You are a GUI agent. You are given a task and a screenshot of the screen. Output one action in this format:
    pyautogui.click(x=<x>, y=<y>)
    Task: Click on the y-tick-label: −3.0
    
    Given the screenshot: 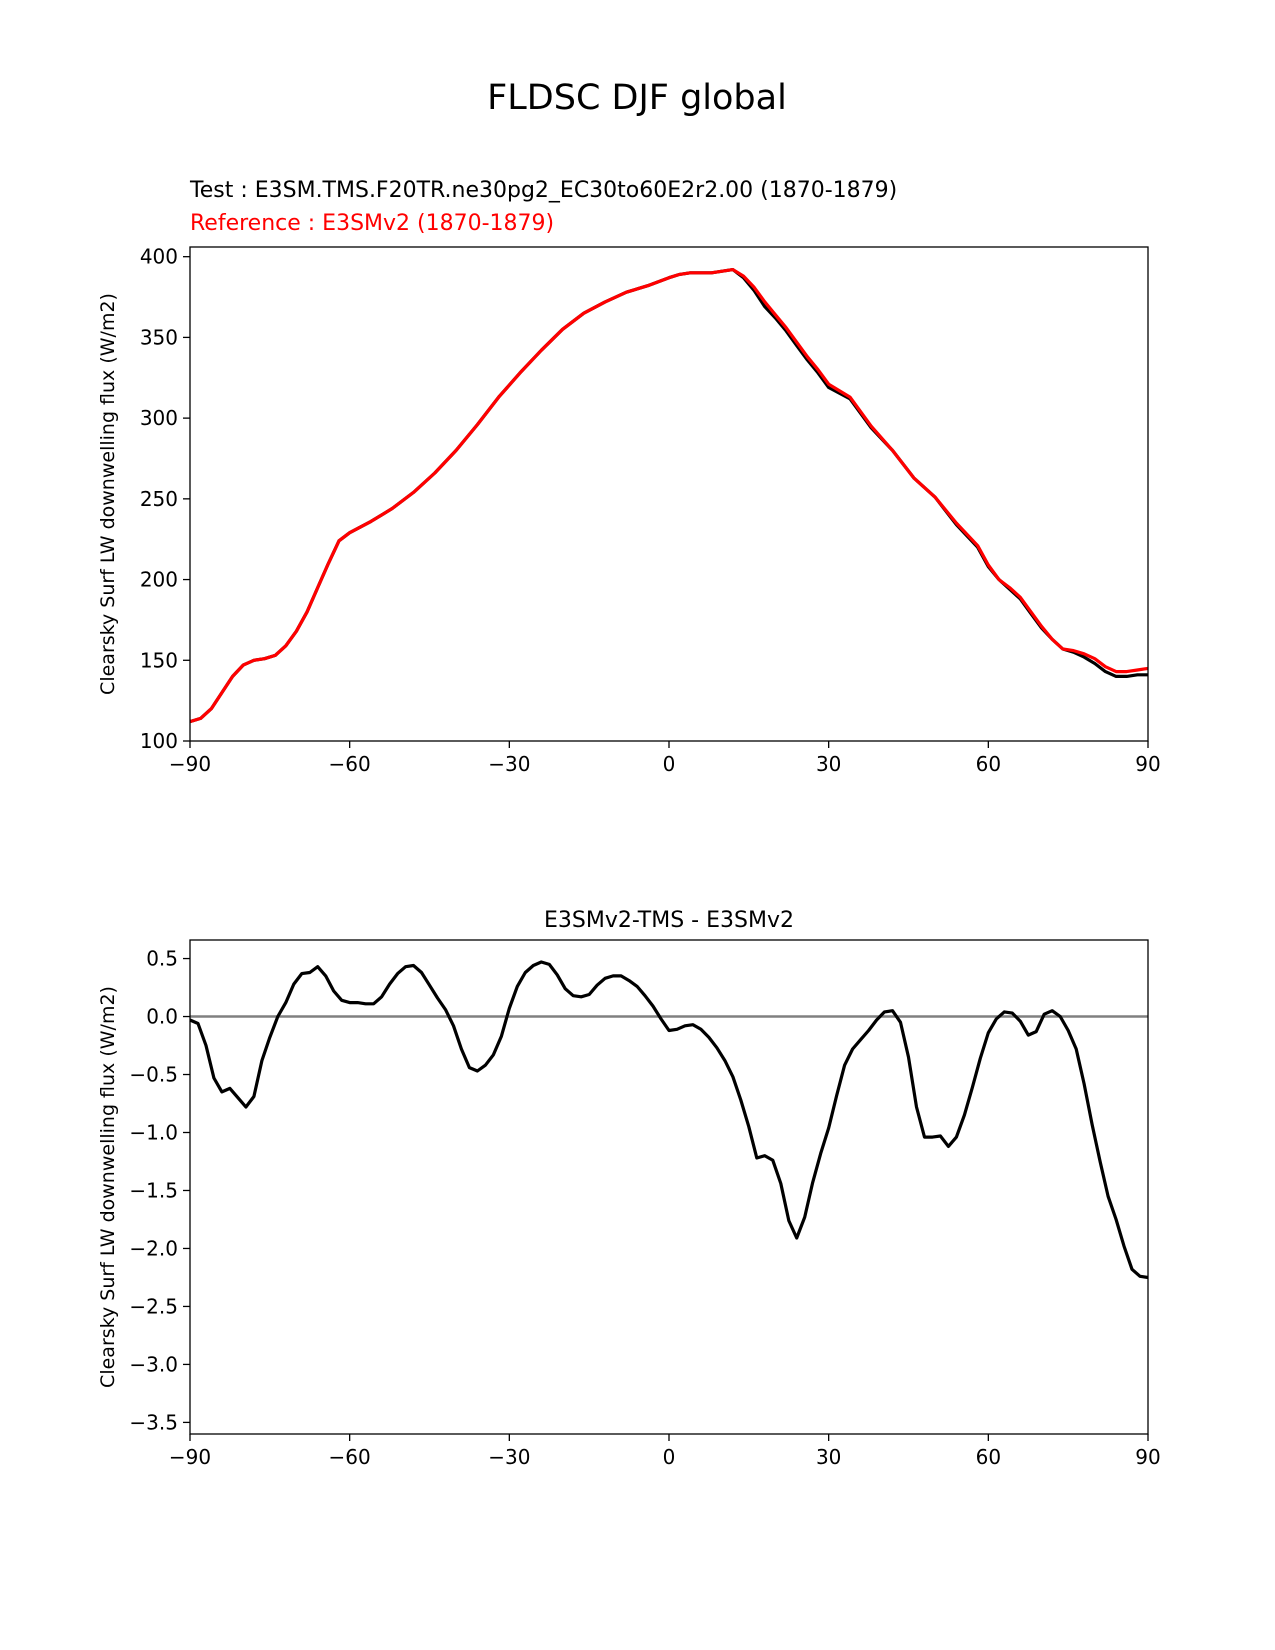 What is the action you would take?
    pyautogui.click(x=153, y=1364)
    